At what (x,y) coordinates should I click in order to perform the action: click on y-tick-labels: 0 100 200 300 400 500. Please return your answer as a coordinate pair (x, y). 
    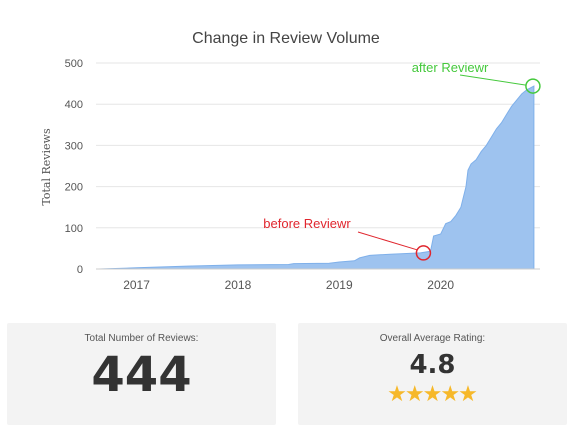
    Looking at the image, I should click on (74, 167).